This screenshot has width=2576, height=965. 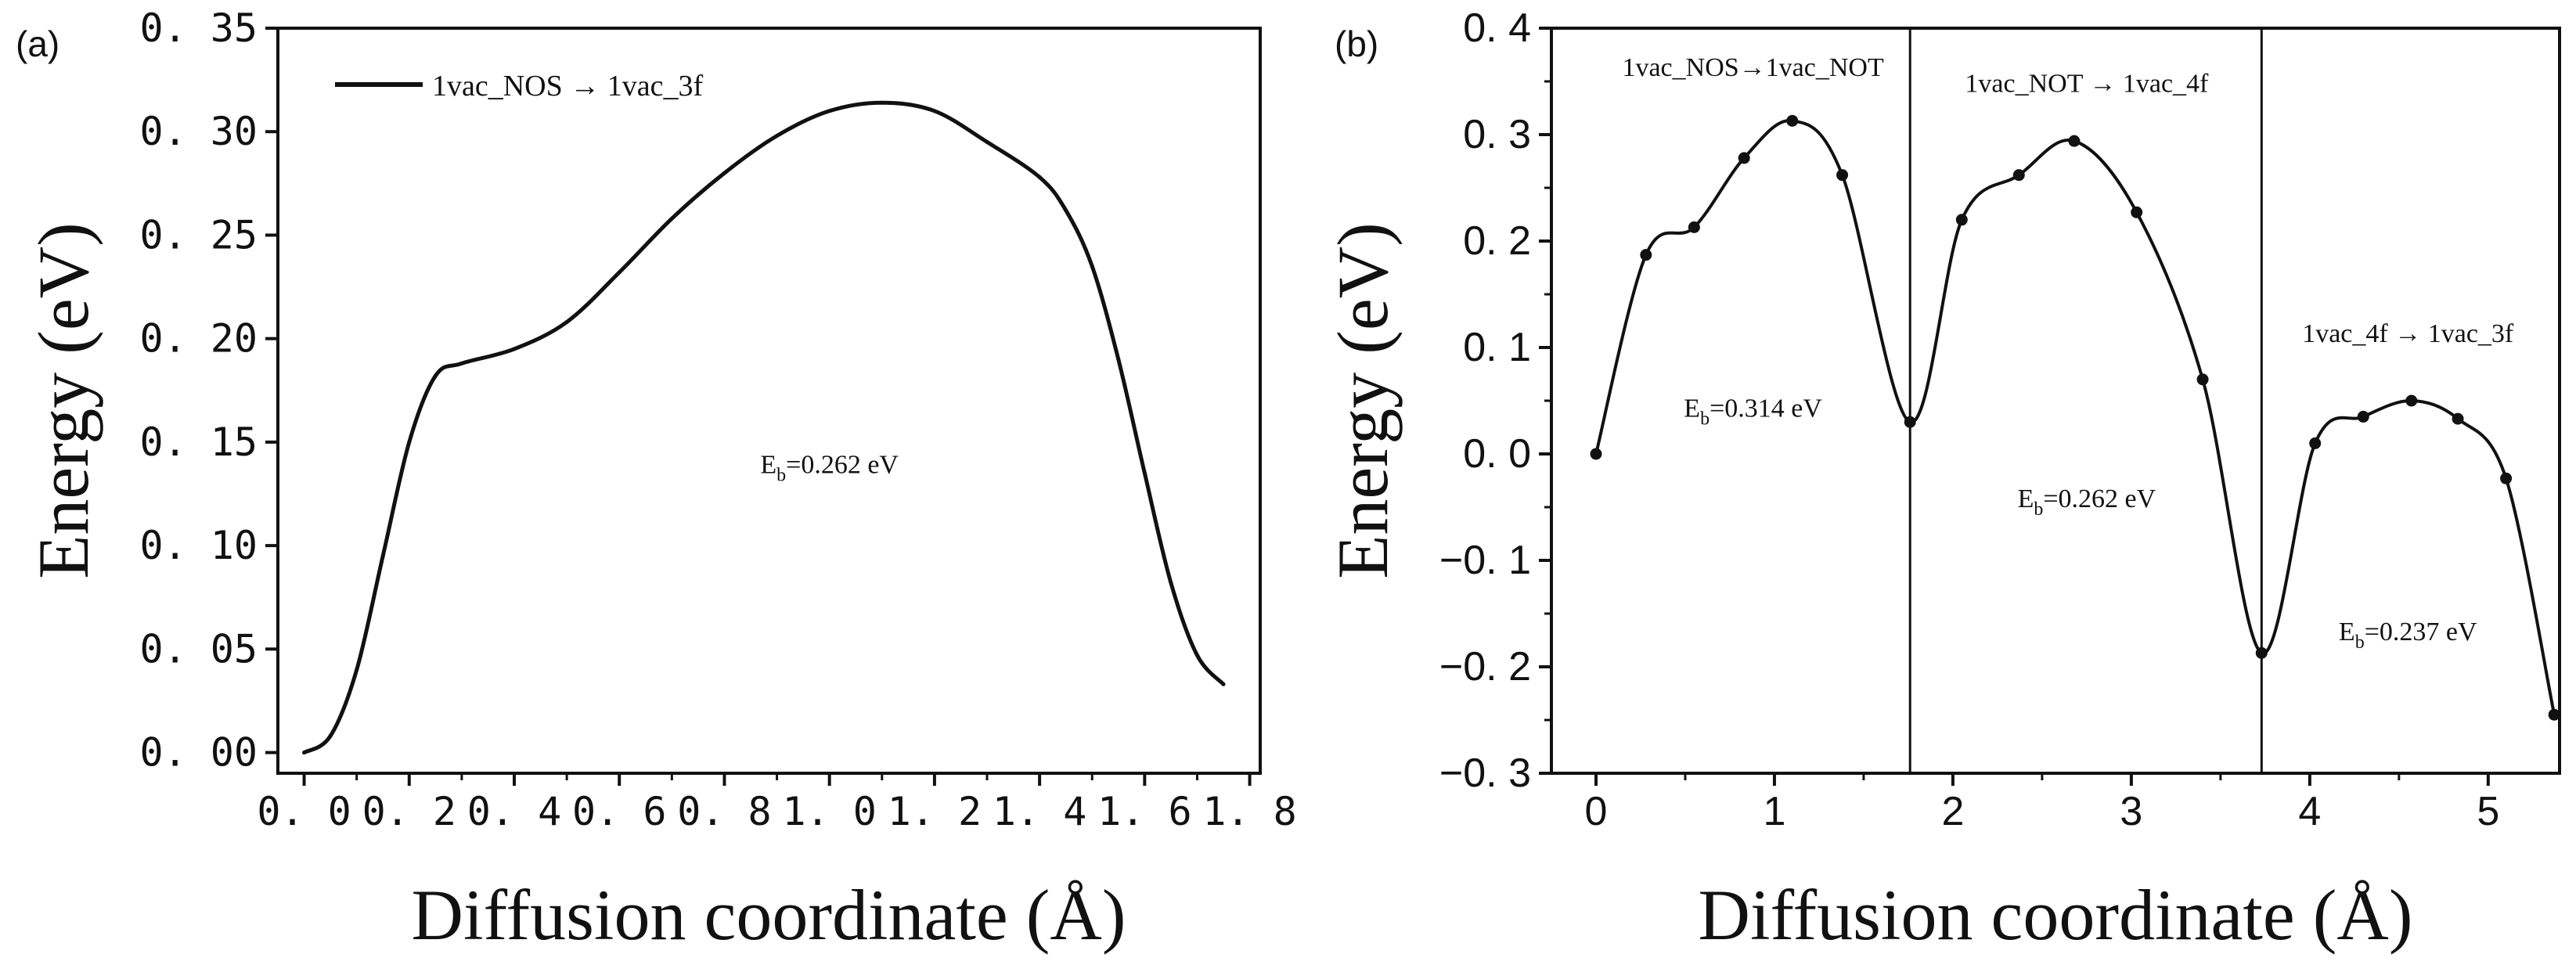 I want to click on y-tick-label: 0. 15, so click(x=198, y=442).